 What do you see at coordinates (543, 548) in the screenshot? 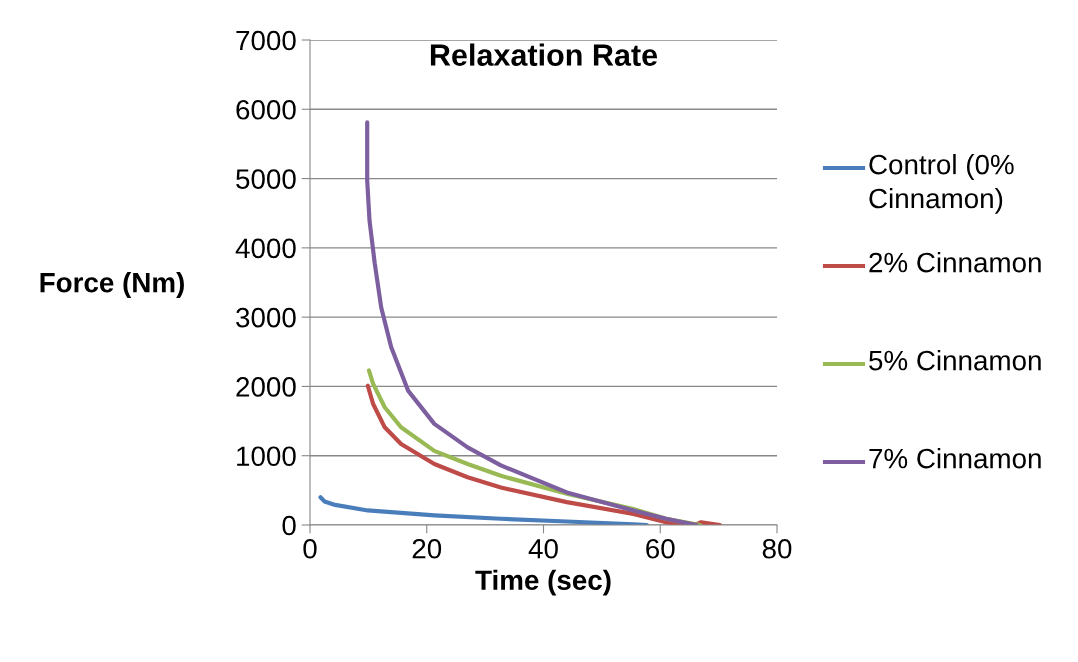
I see `x-tick-label: 40` at bounding box center [543, 548].